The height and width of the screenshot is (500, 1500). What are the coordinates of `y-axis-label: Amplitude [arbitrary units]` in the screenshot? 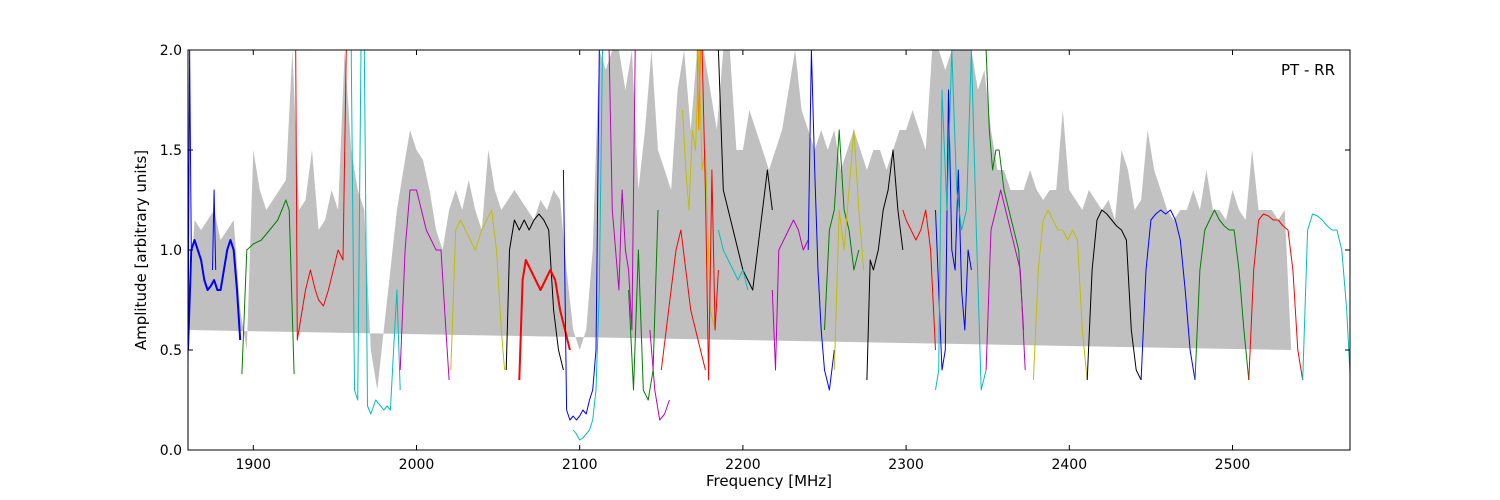 It's located at (141, 250).